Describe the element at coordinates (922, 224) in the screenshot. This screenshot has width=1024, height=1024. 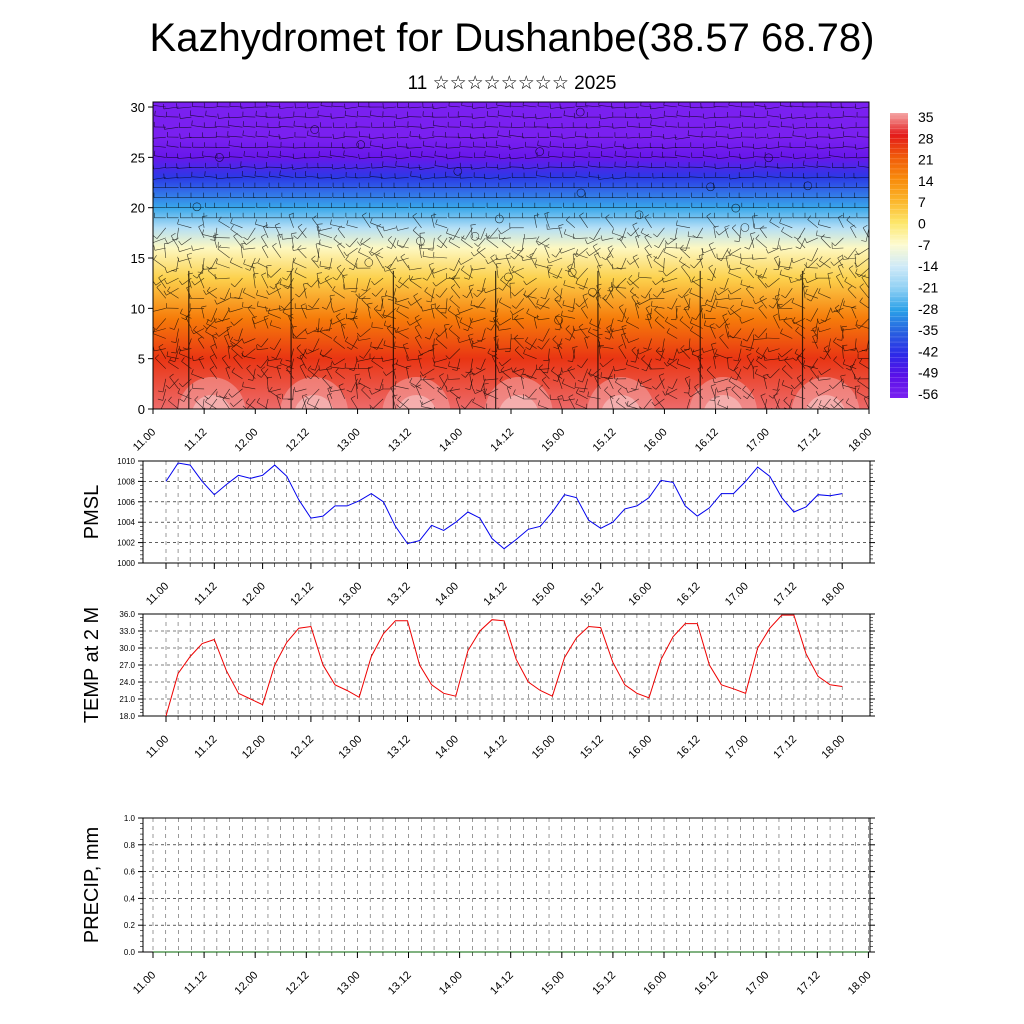
I see `colorbar-label: 0` at that location.